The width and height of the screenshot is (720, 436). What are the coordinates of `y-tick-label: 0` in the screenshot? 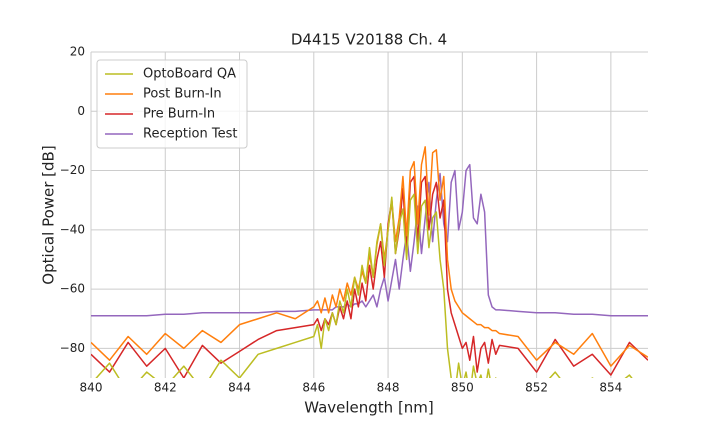 It's located at (81, 111).